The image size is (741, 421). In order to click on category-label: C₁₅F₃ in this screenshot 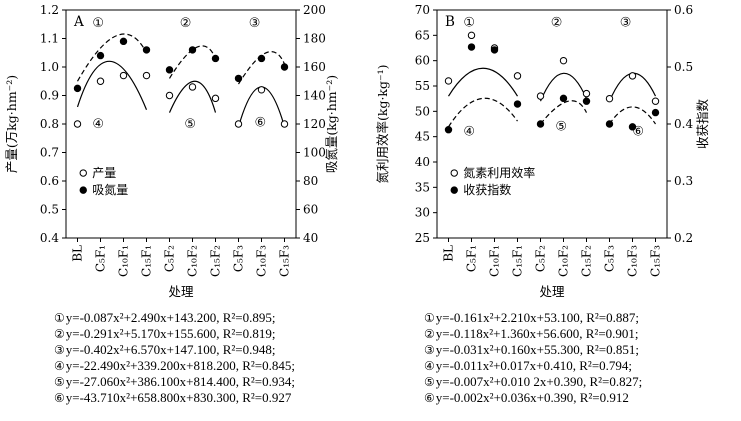, I will do `click(656, 261)`.